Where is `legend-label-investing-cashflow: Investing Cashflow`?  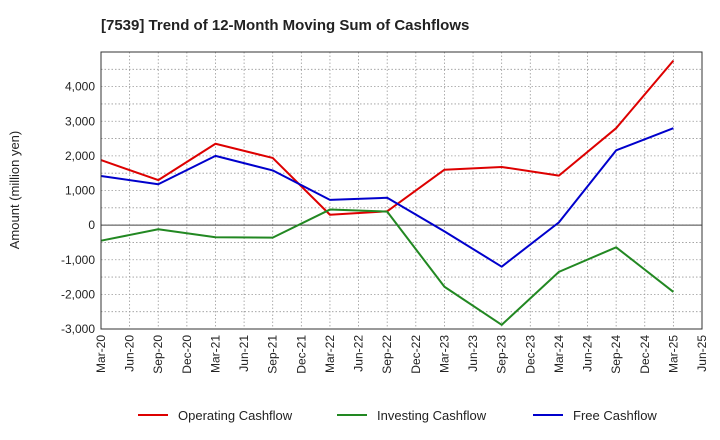 legend-label-investing-cashflow: Investing Cashflow is located at coordinates (432, 415).